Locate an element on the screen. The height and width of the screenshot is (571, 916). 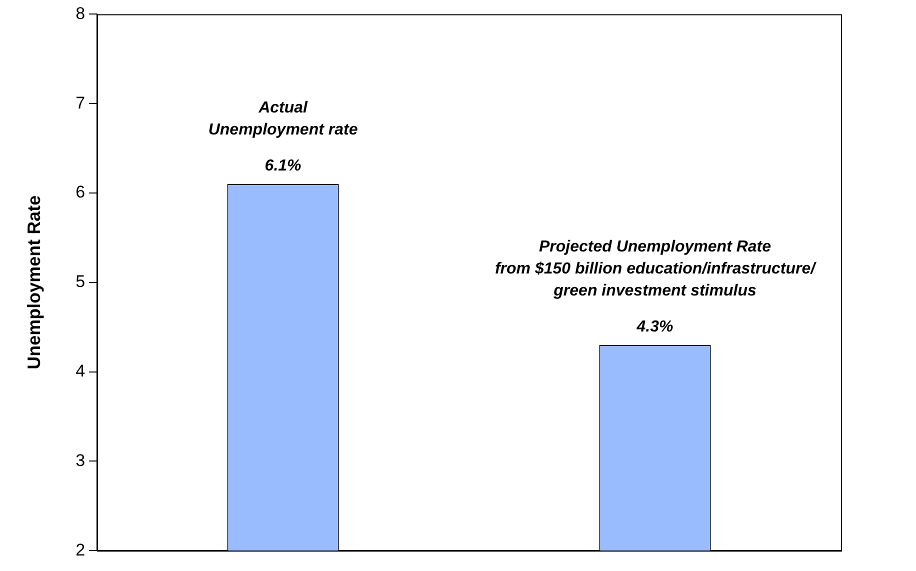
y-tick-label: 4 is located at coordinates (81, 370).